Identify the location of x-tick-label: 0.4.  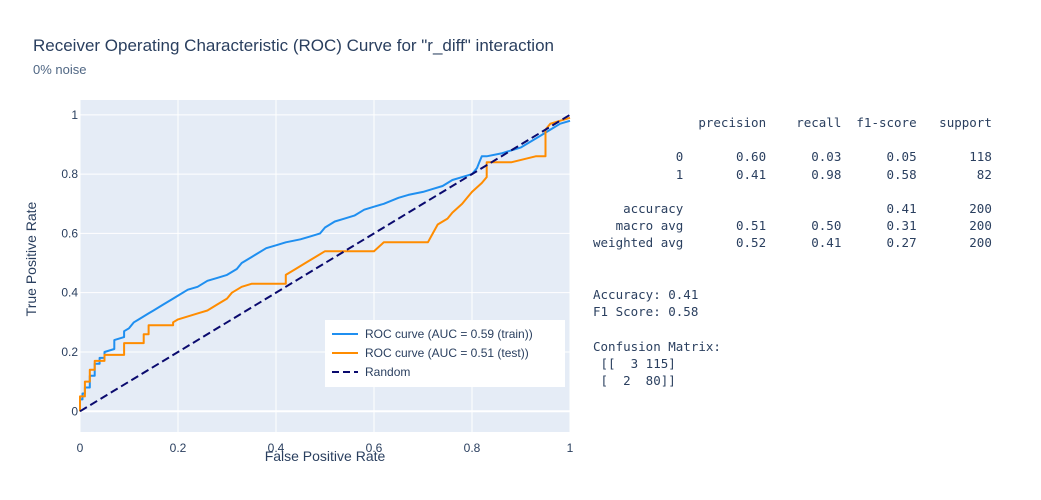
(276, 448).